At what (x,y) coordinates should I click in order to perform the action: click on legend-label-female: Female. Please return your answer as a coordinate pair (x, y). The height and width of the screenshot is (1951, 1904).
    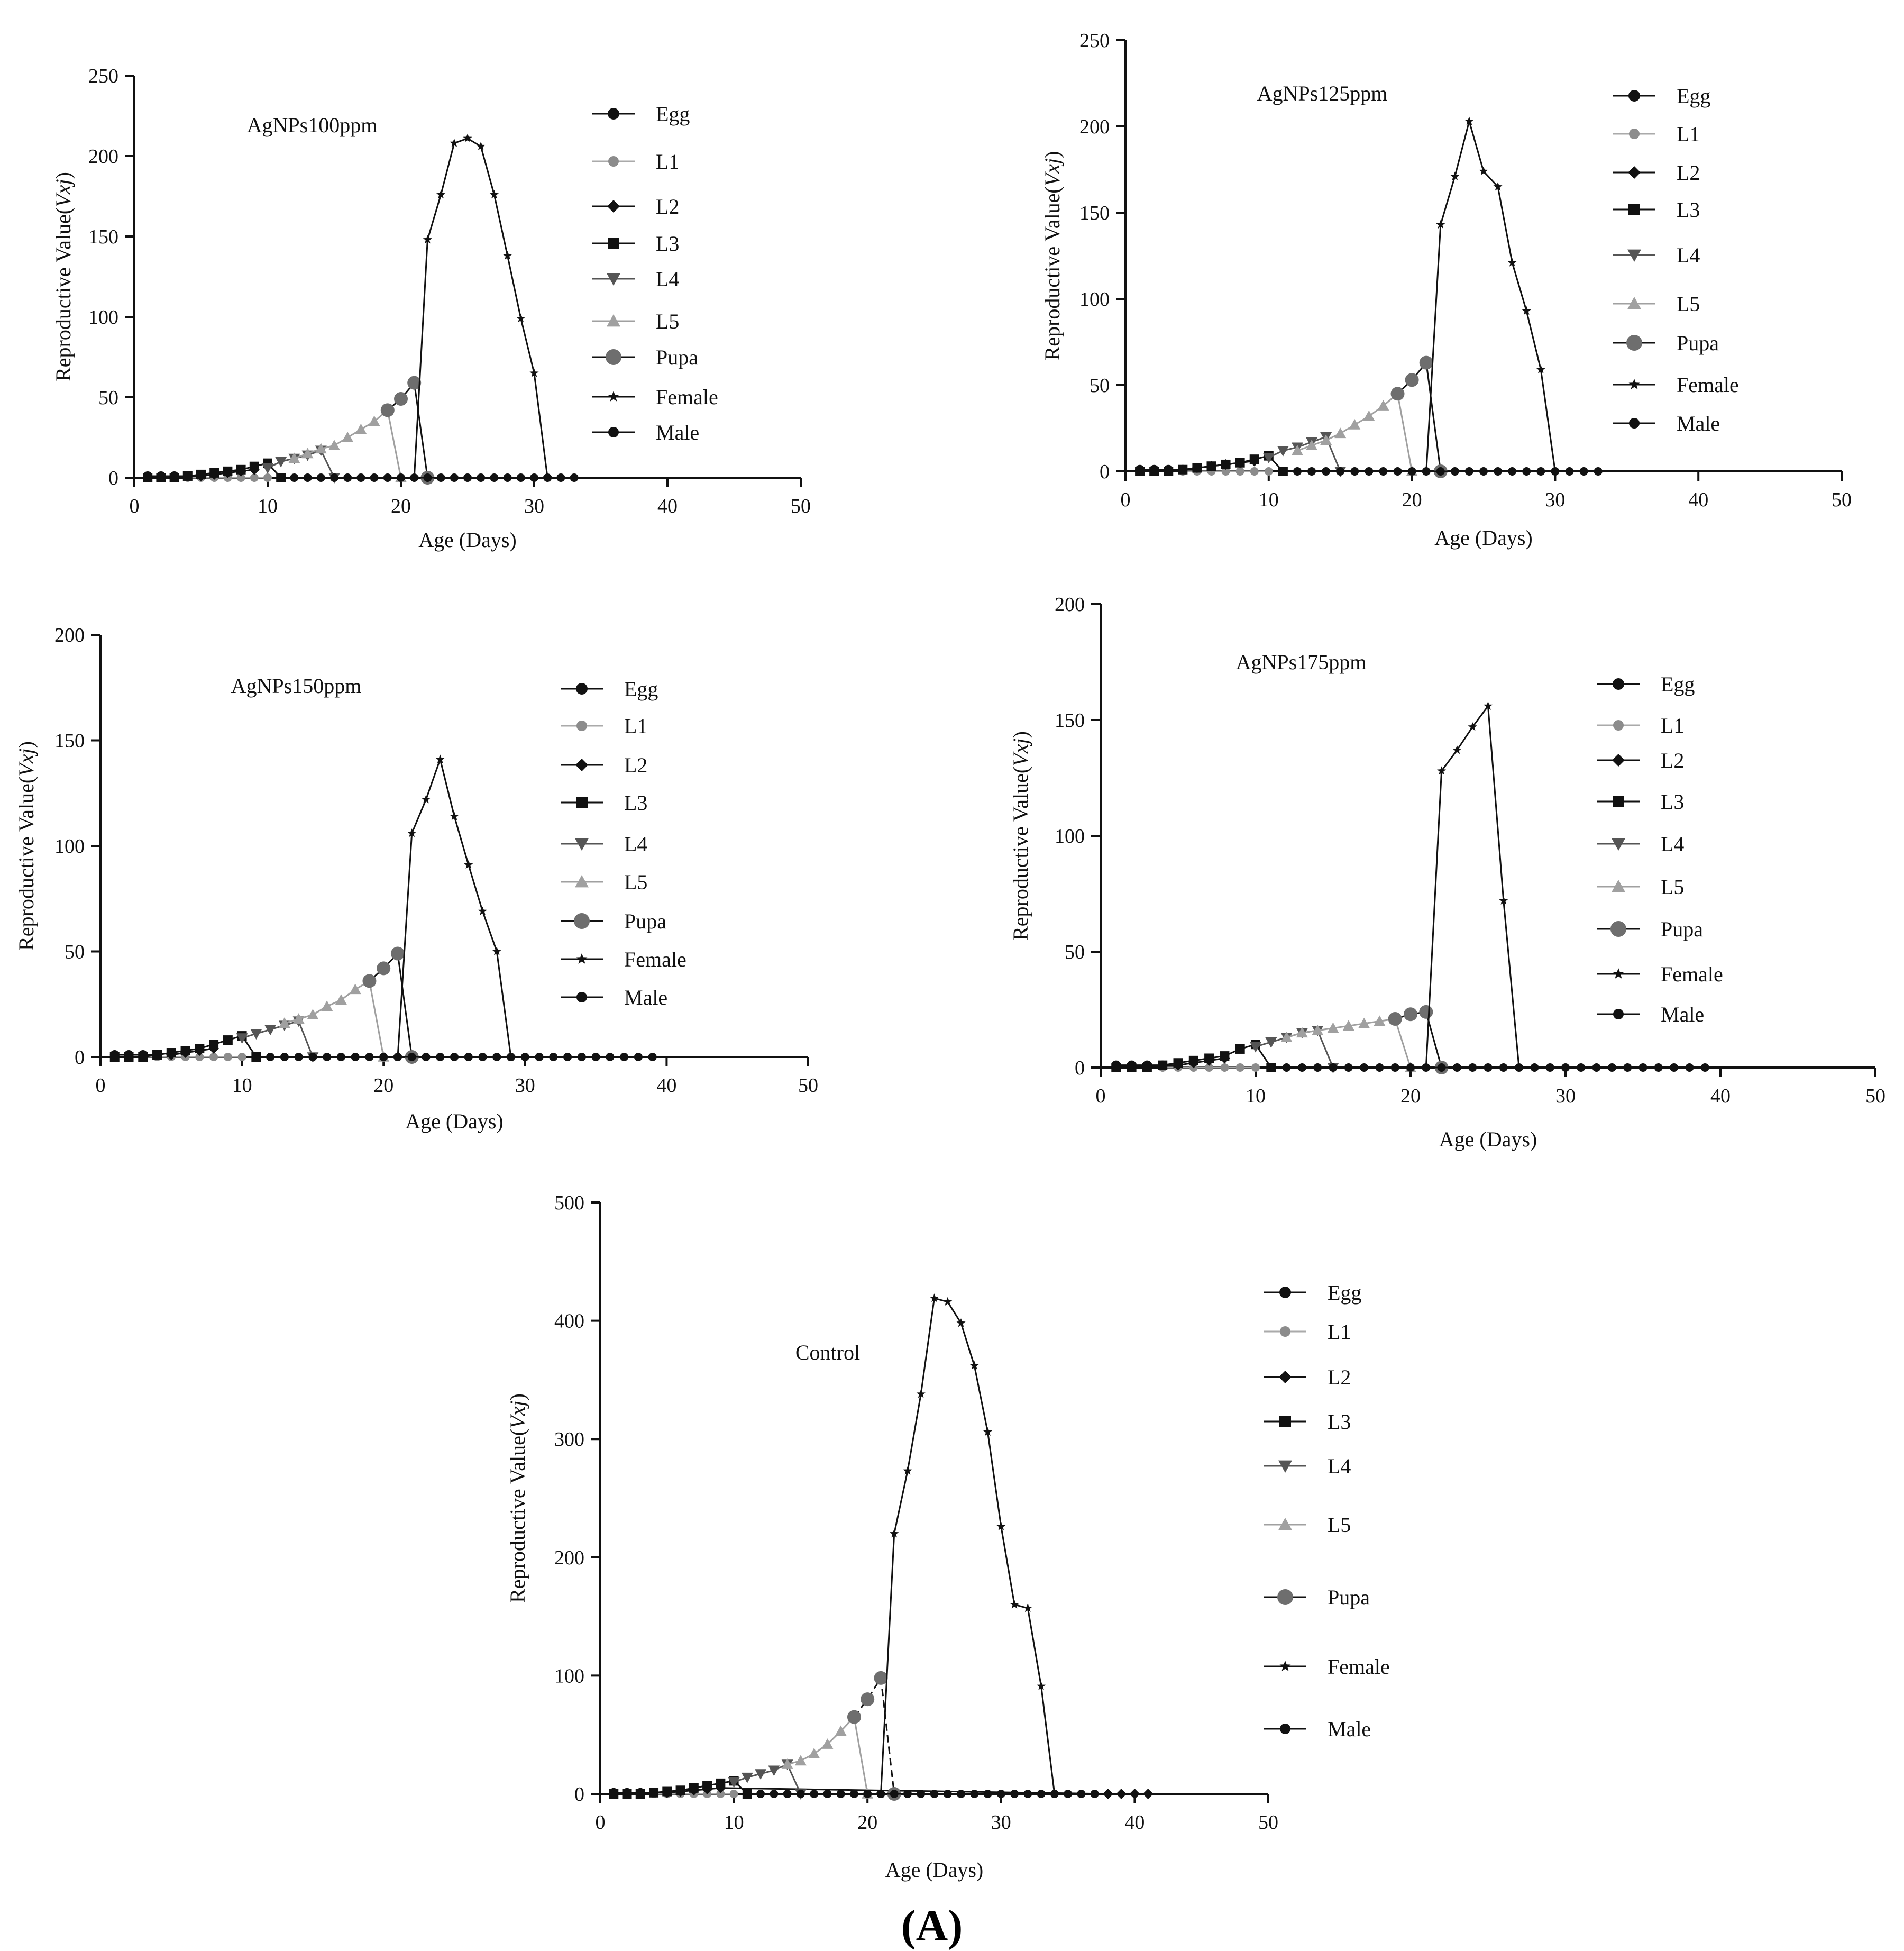
    Looking at the image, I should click on (1708, 385).